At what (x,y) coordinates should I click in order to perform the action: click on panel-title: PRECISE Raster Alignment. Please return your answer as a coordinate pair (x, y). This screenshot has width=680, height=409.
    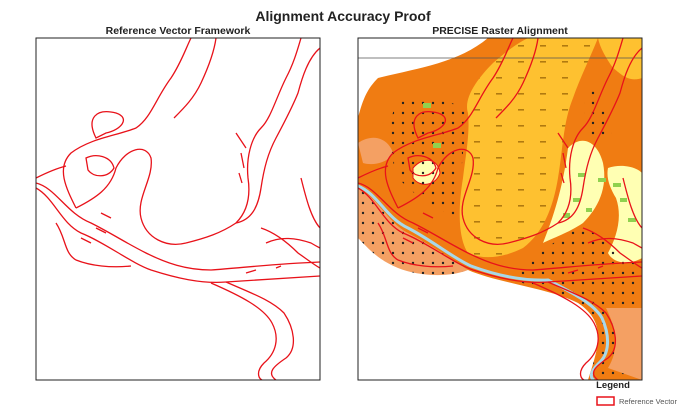
    Looking at the image, I should click on (500, 31).